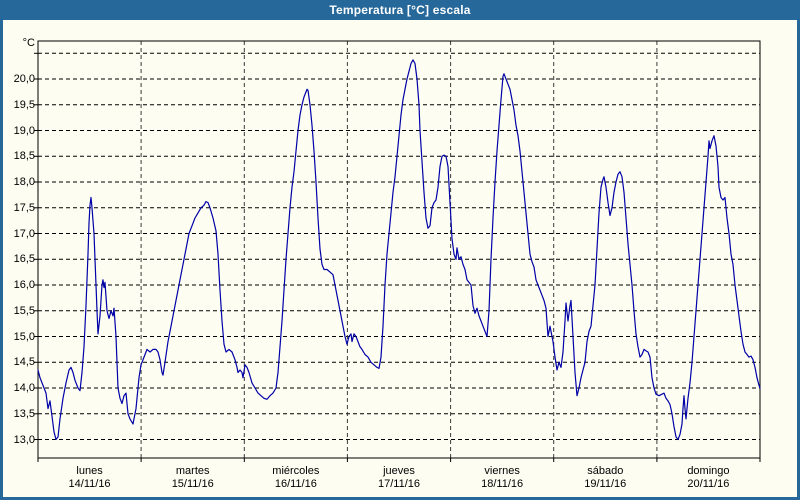  What do you see at coordinates (24, 182) in the screenshot?
I see `y-tick-label: 18,0` at bounding box center [24, 182].